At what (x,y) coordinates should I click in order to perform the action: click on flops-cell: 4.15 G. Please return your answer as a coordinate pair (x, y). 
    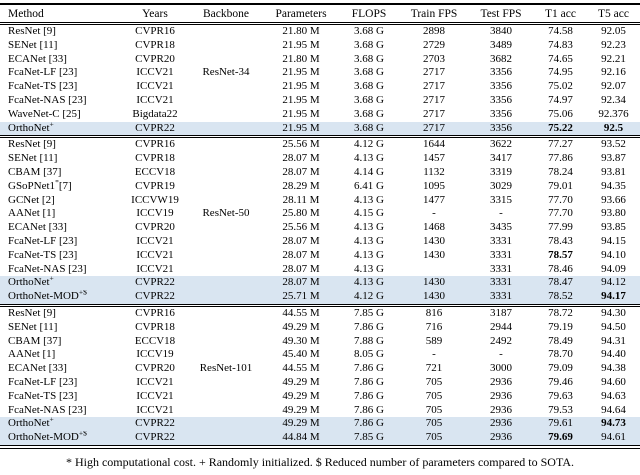
    Looking at the image, I should click on (369, 213).